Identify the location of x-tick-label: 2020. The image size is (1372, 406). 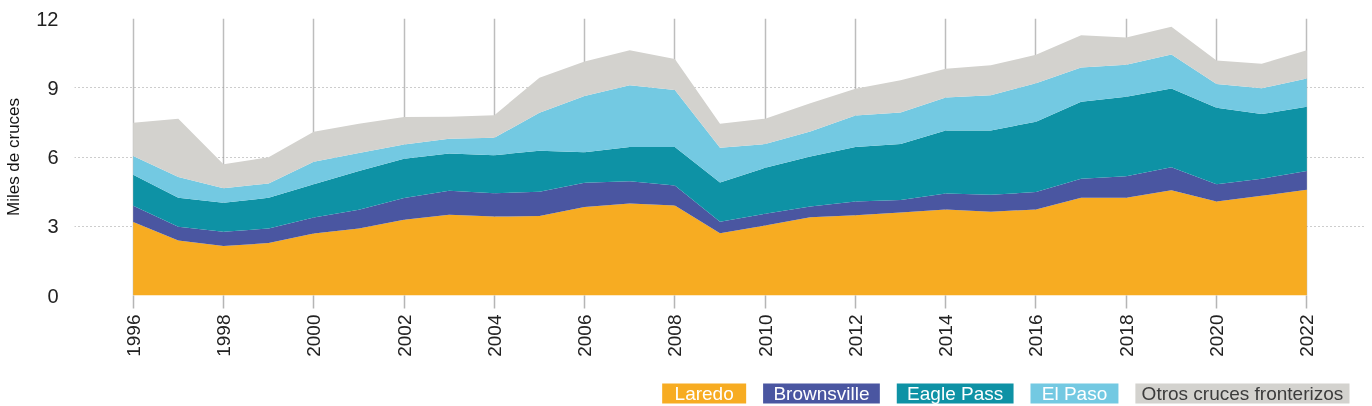
(1217, 335).